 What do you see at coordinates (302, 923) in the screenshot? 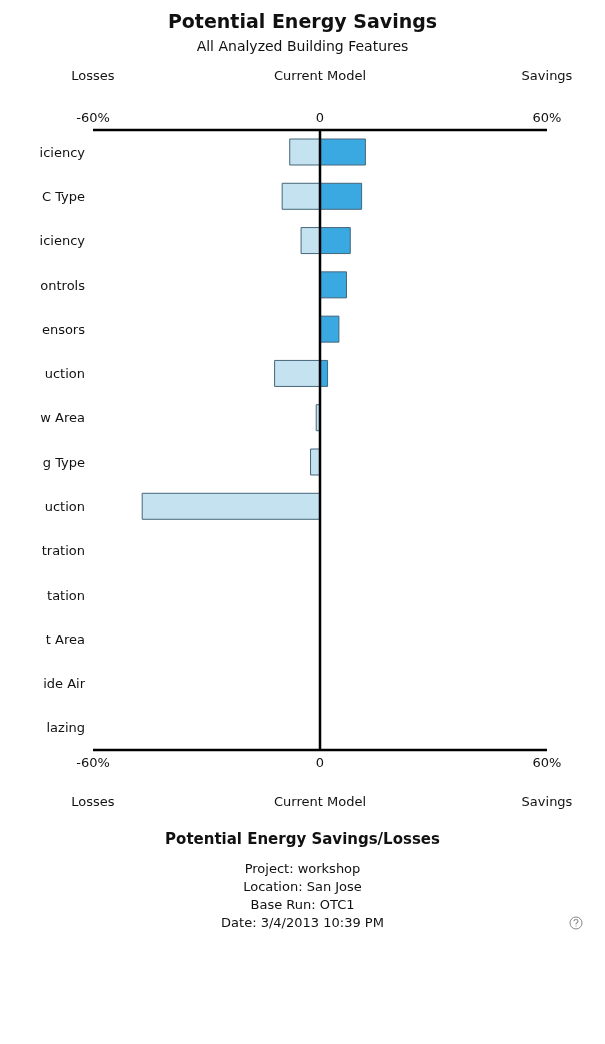
I see `text: Date: 3/4/2013 10:39 PM` at bounding box center [302, 923].